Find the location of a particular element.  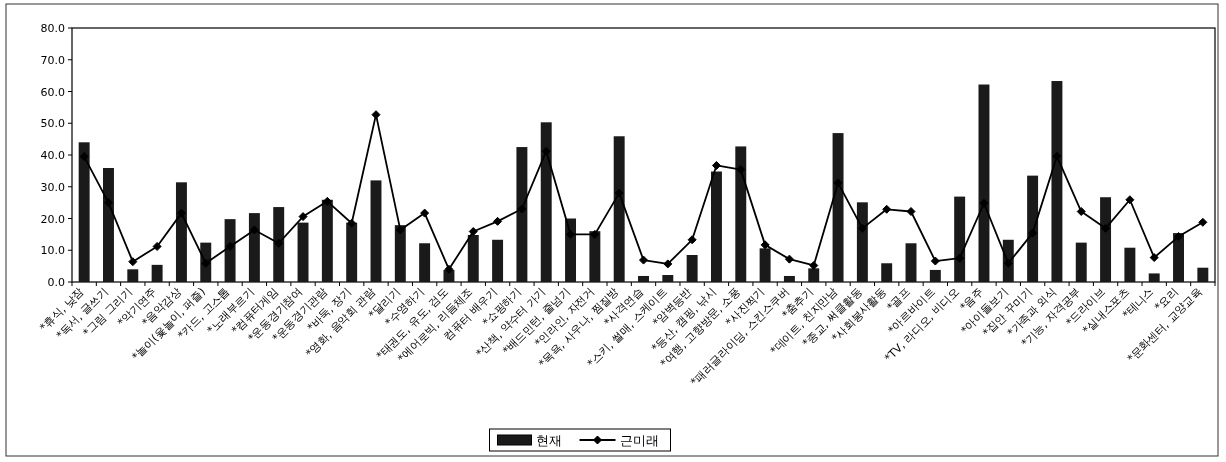

y-tick-label: 30.0 is located at coordinates (52, 187).